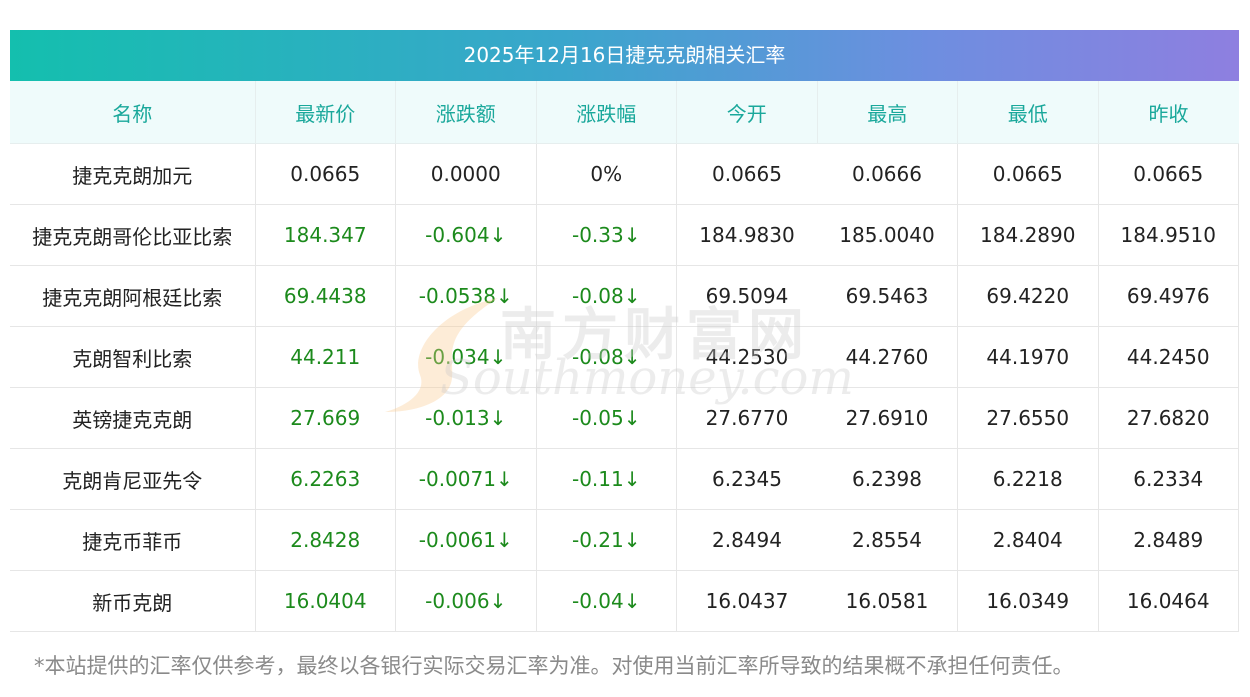  I want to click on cell-open: 69.5094, so click(746, 296).